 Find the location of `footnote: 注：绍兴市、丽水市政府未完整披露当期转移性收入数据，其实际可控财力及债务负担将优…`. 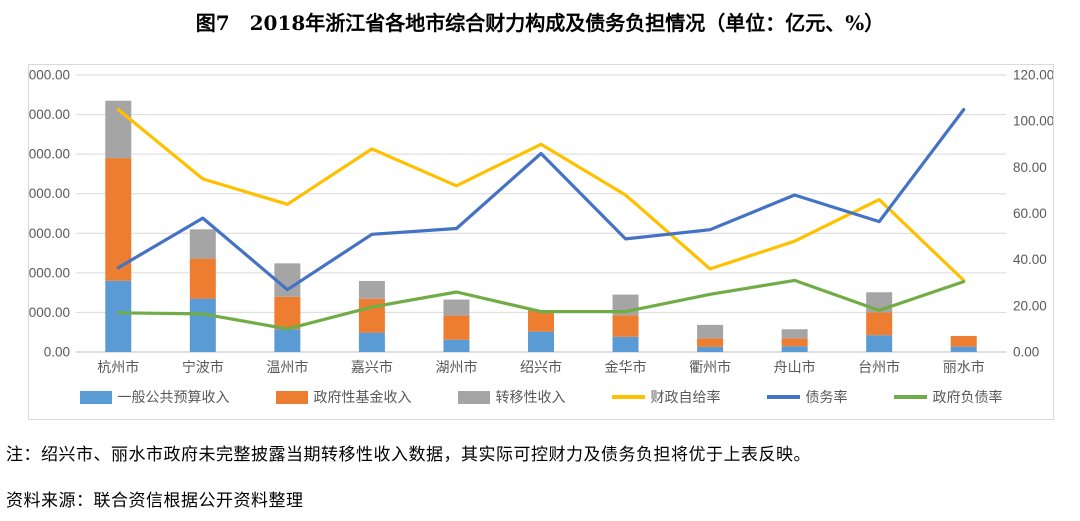

footnote: 注：绍兴市、丽水市政府未完整披露当期转移性收入数据，其实际可控财力及债务负担将优… is located at coordinates (408, 455).